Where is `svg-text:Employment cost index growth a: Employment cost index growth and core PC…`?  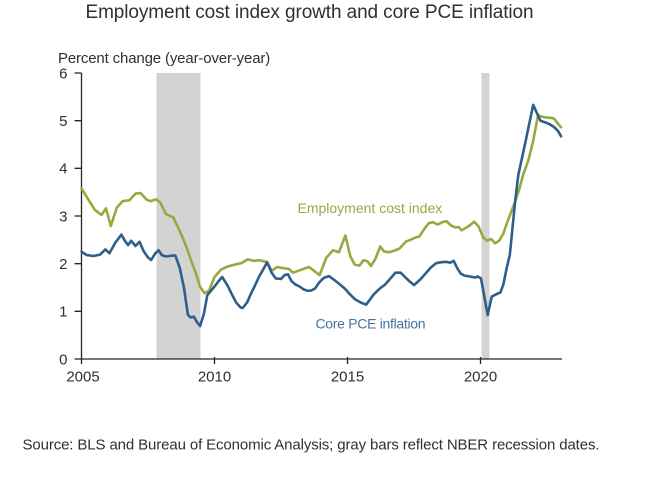 svg-text:Employment cost index growth a: Employment cost index growth and core PC… is located at coordinates (310, 12).